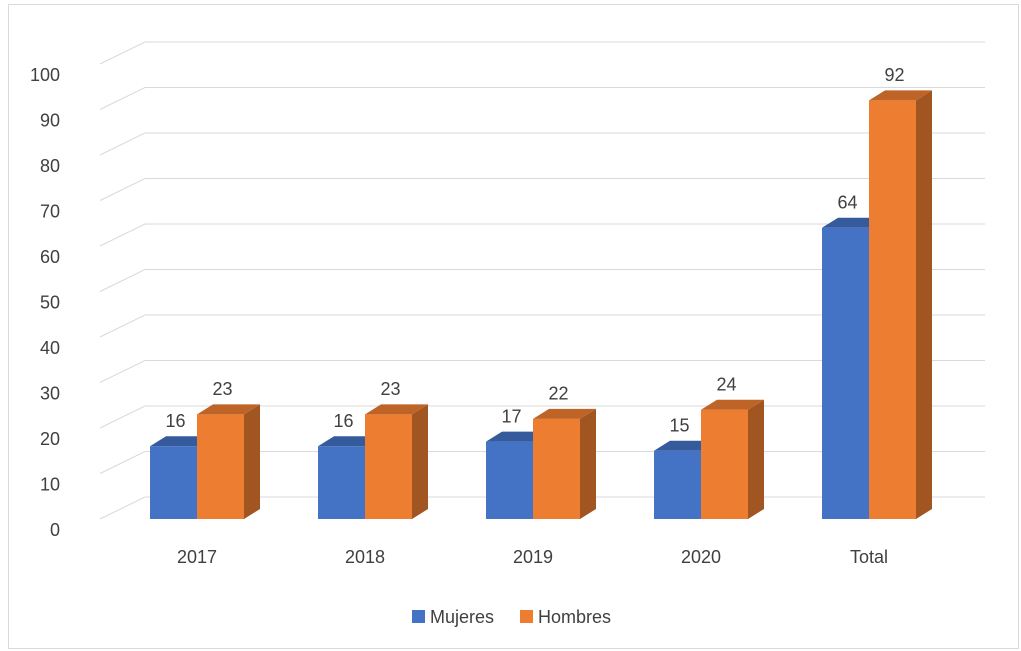 This screenshot has width=1021, height=651. Describe the element at coordinates (50, 120) in the screenshot. I see `y-tick-label: 90` at that location.